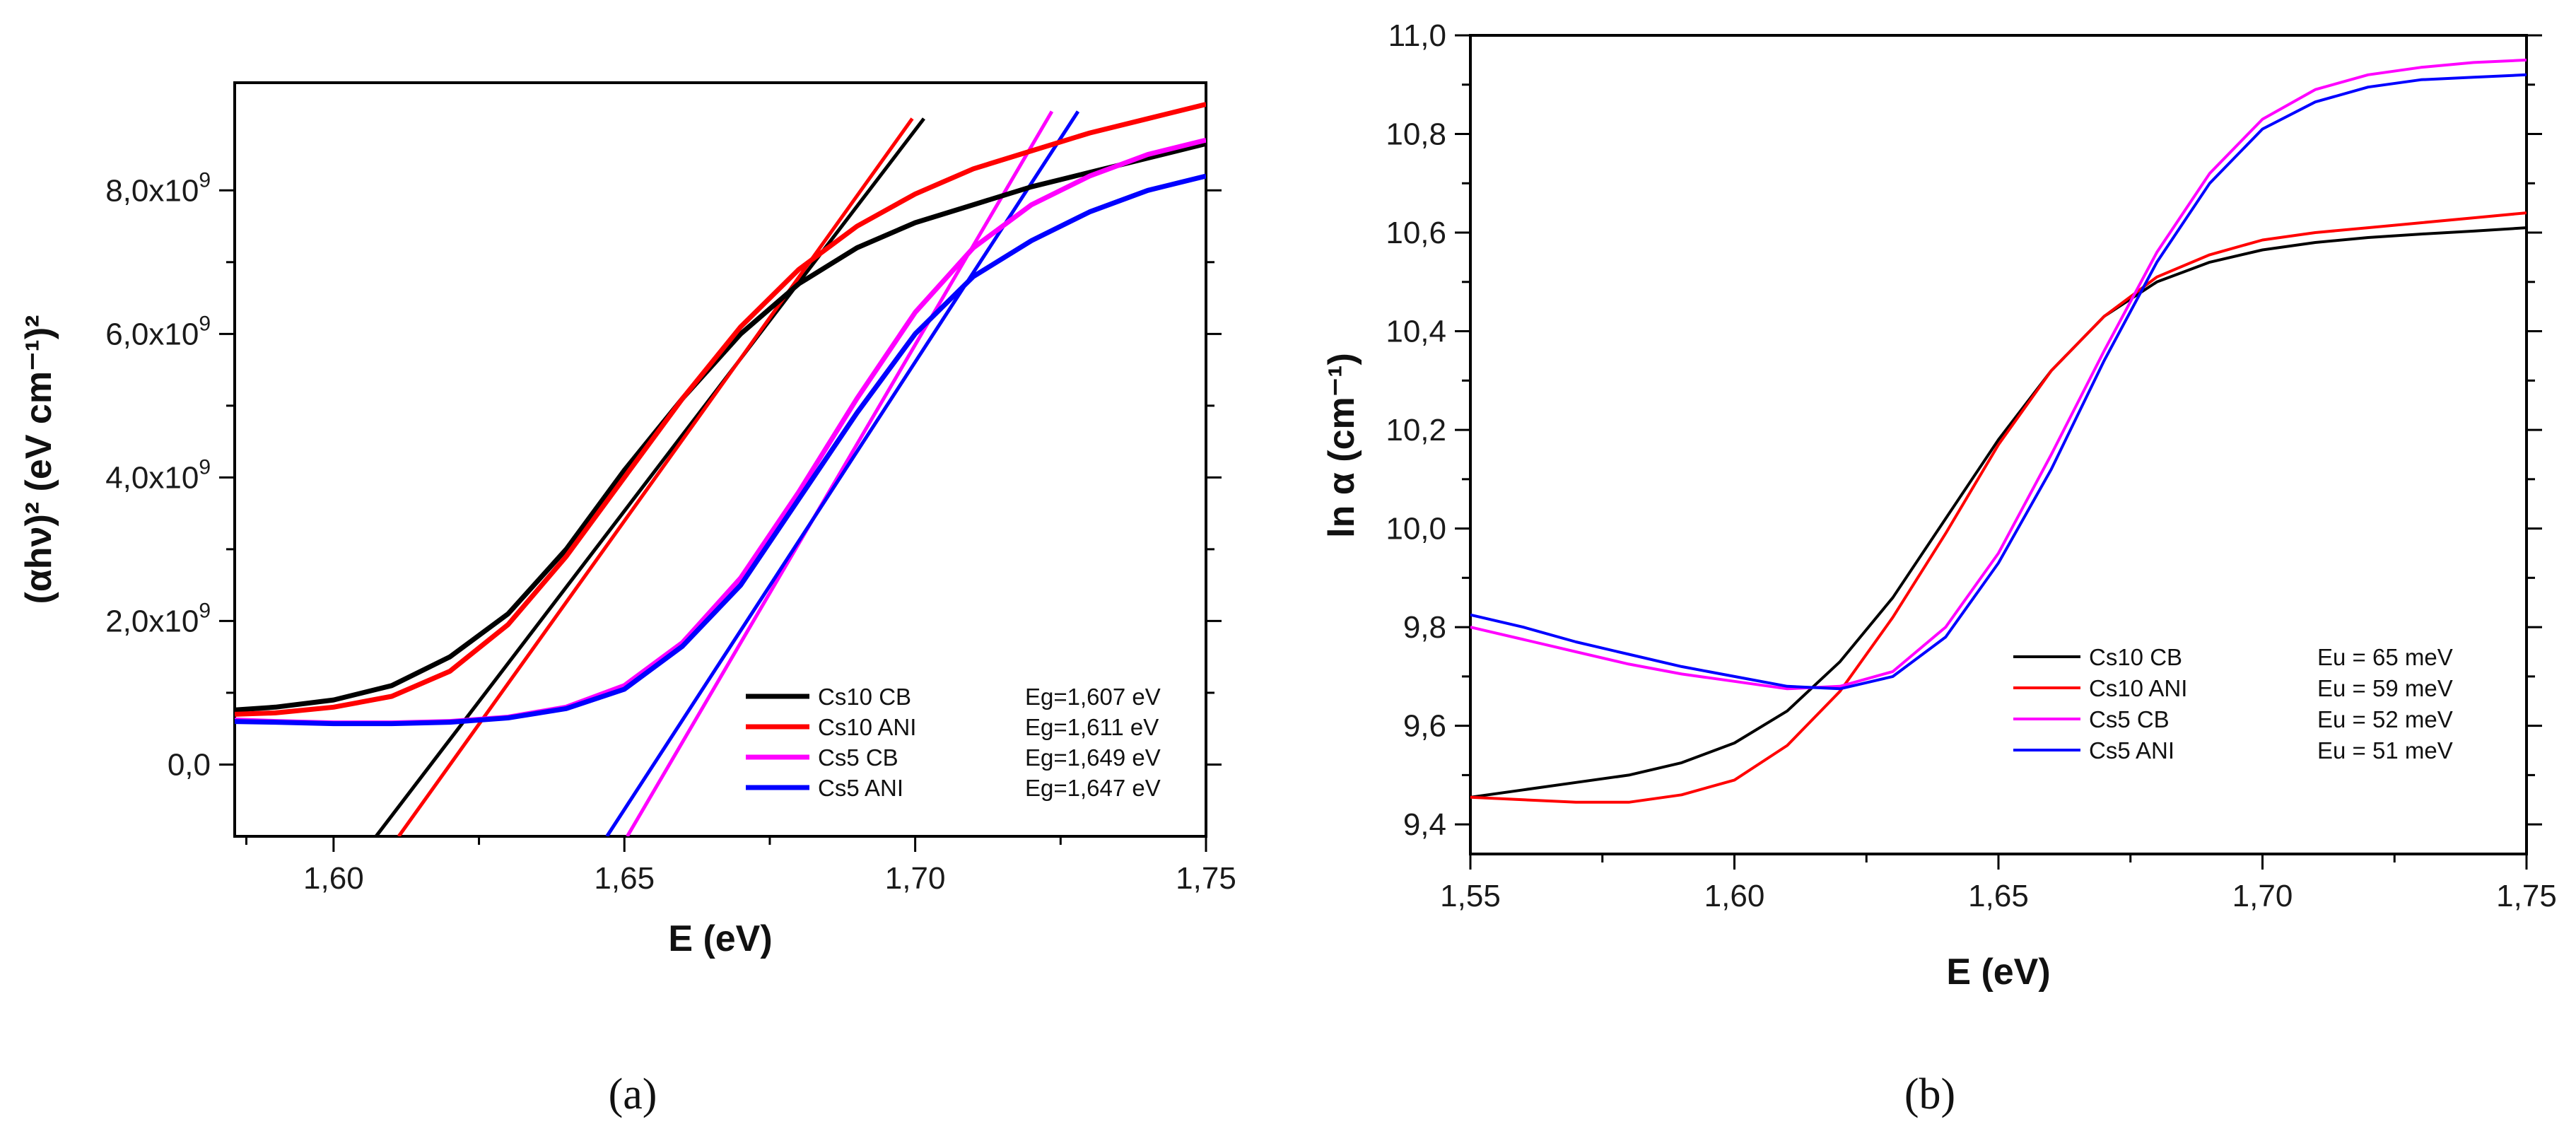  Describe the element at coordinates (1470, 896) in the screenshot. I see `chart-b-xtick-label: 1,55` at that location.